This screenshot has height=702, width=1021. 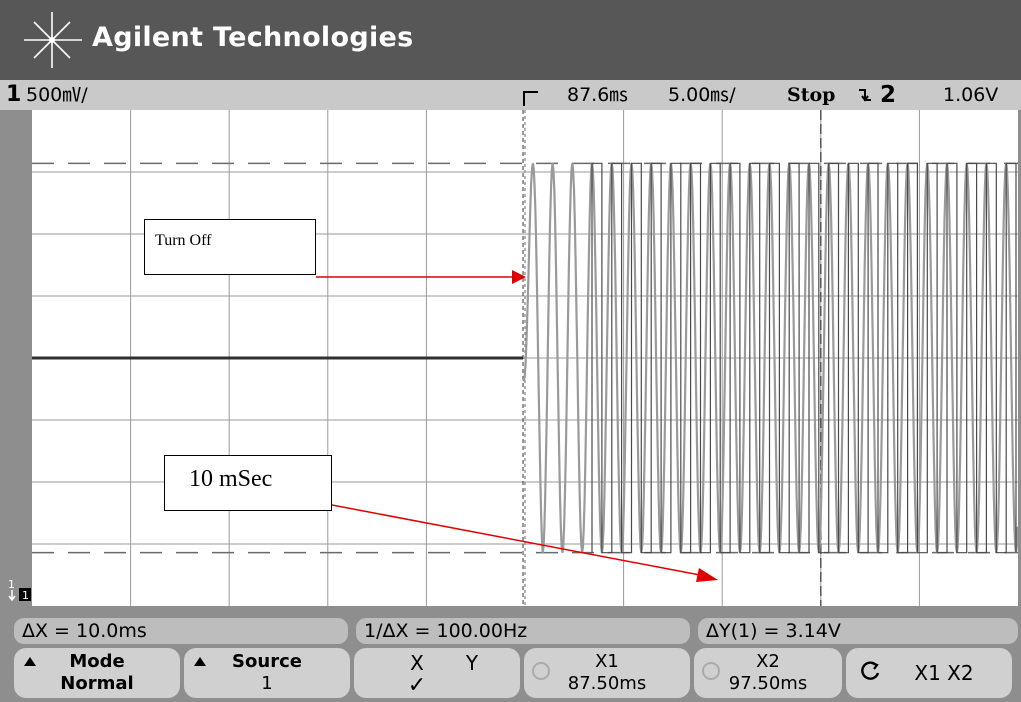 What do you see at coordinates (230, 247) in the screenshot?
I see `annotation-turn-off: Turn Off` at bounding box center [230, 247].